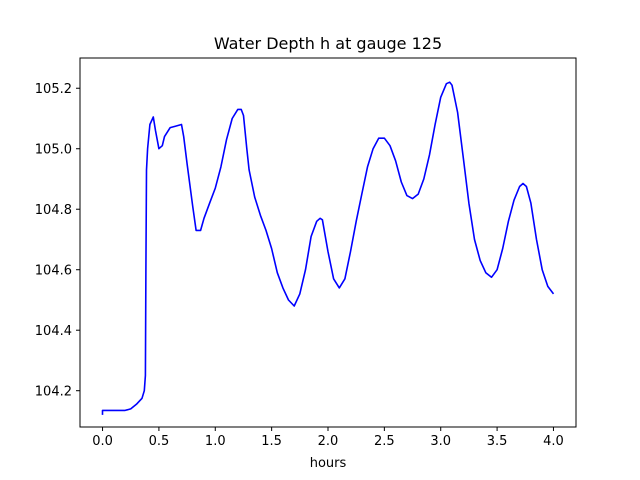 The height and width of the screenshot is (480, 640). What do you see at coordinates (53, 150) in the screenshot?
I see `y-tick-label: 105.0` at bounding box center [53, 150].